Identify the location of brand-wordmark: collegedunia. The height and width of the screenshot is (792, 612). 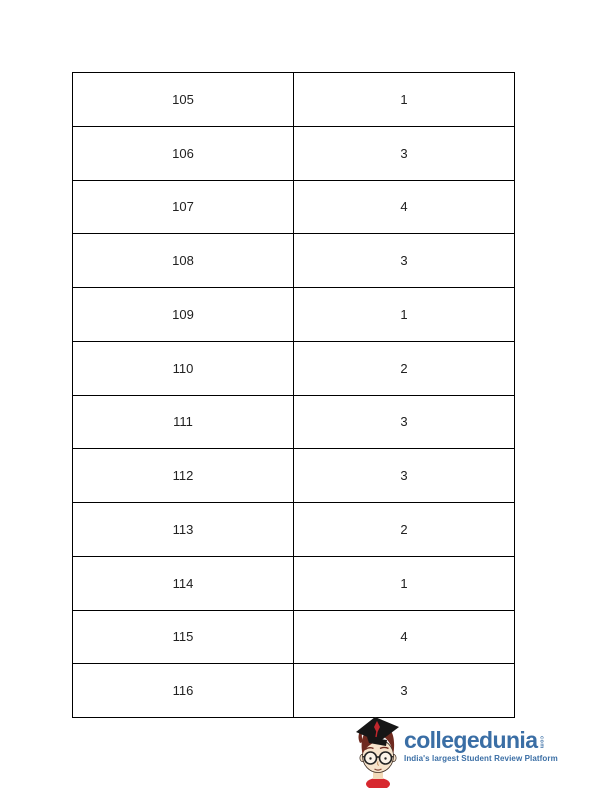
(471, 740).